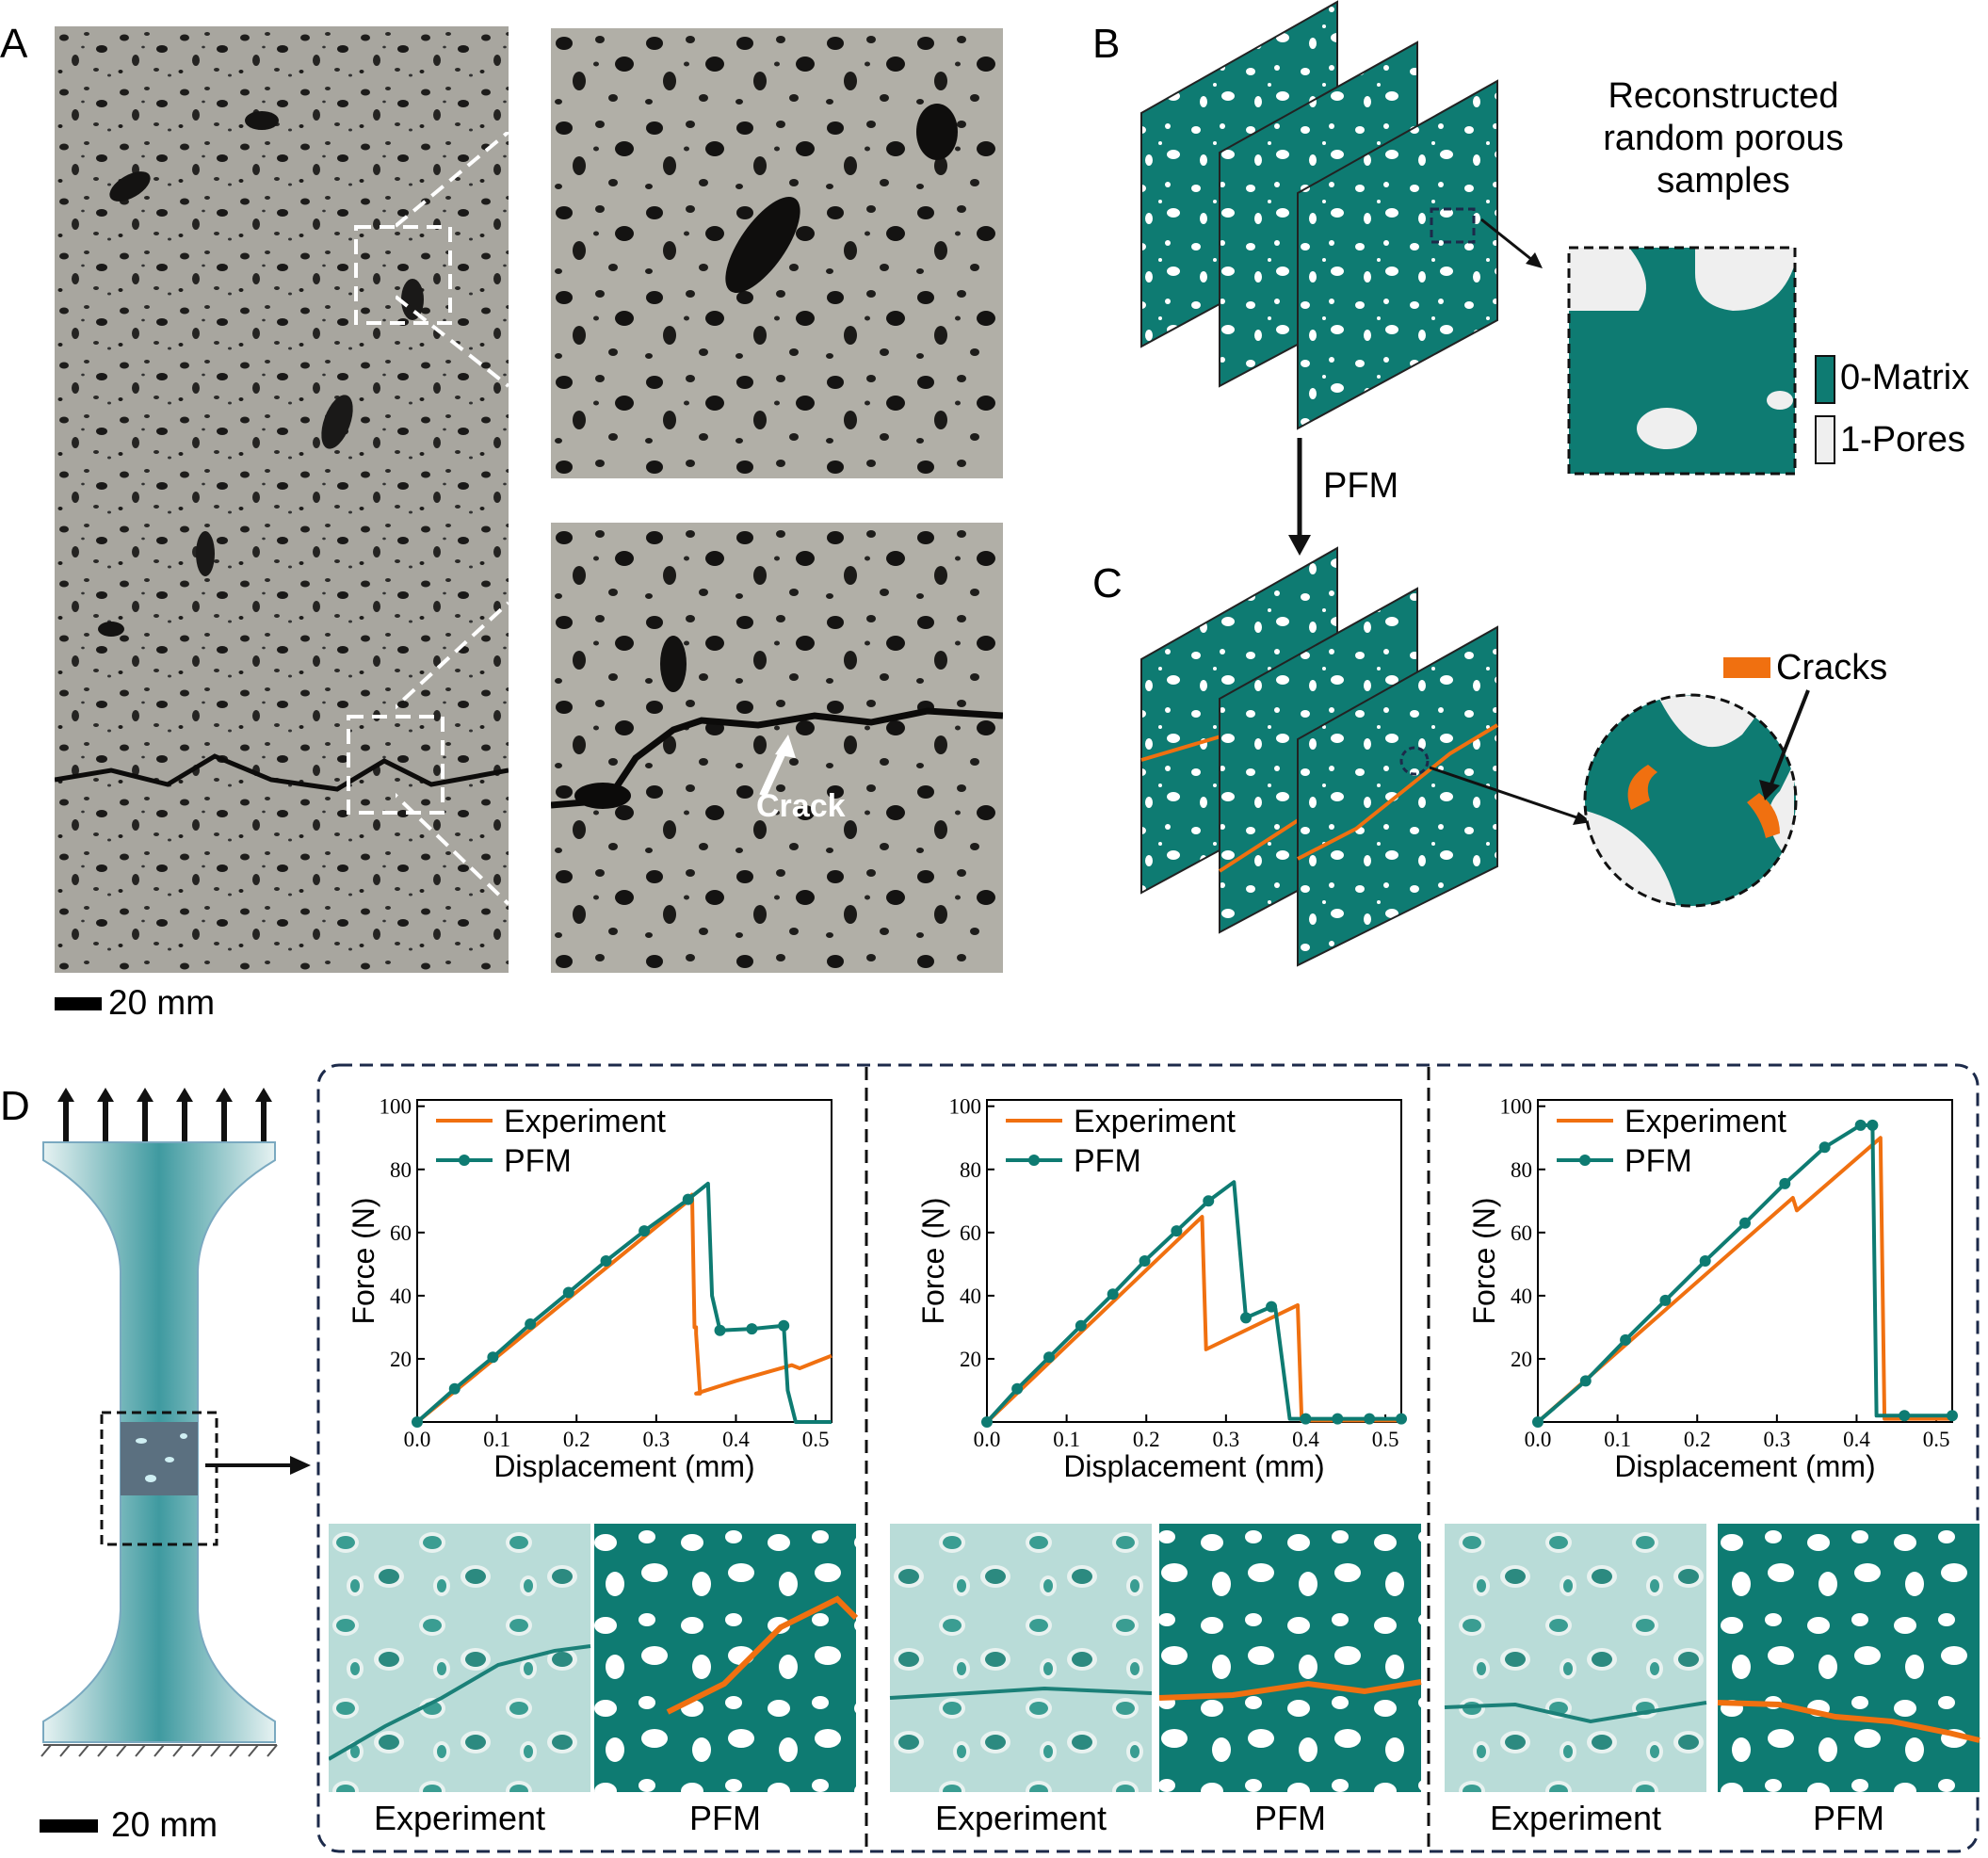  What do you see at coordinates (363, 1260) in the screenshot?
I see `y-axis-label: Force (N)` at bounding box center [363, 1260].